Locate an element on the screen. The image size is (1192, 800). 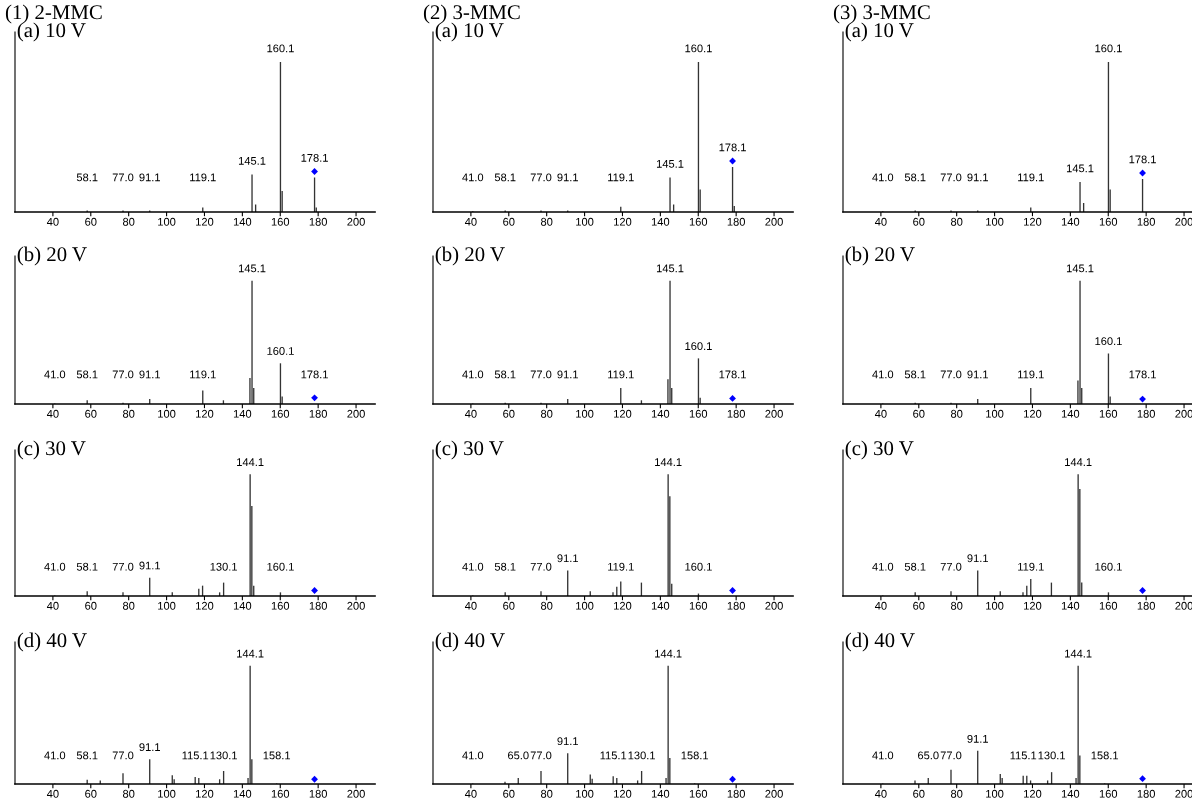
annotation: 158.1 is located at coordinates (695, 755).